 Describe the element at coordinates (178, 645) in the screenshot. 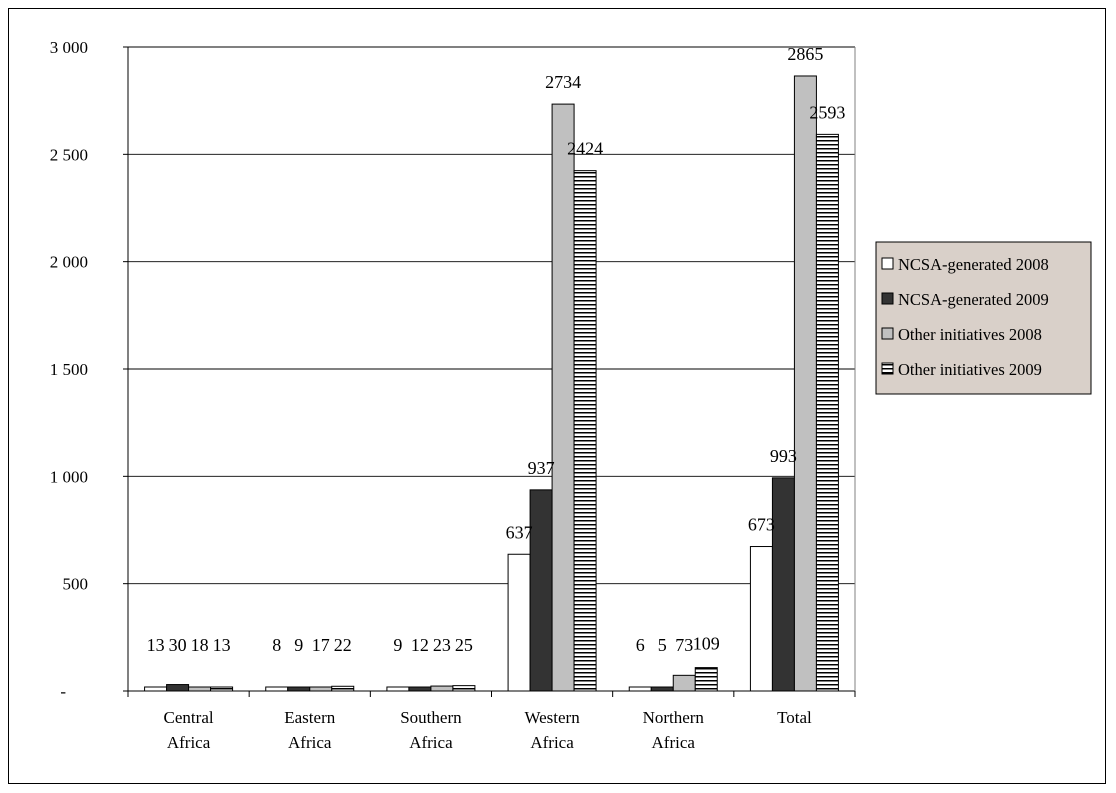

I see `data-label: 30` at that location.